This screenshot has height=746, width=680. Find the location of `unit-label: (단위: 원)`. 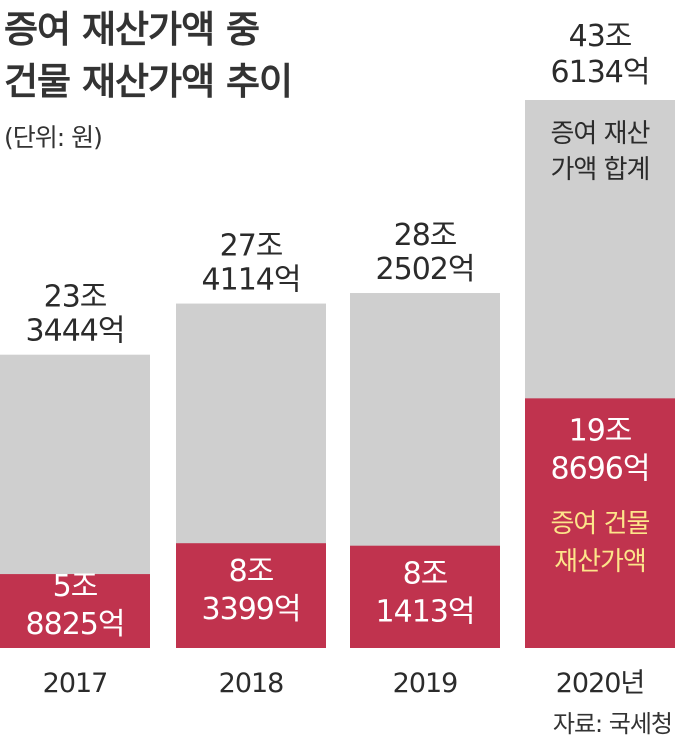

unit-label: (단위: 원) is located at coordinates (53, 137).